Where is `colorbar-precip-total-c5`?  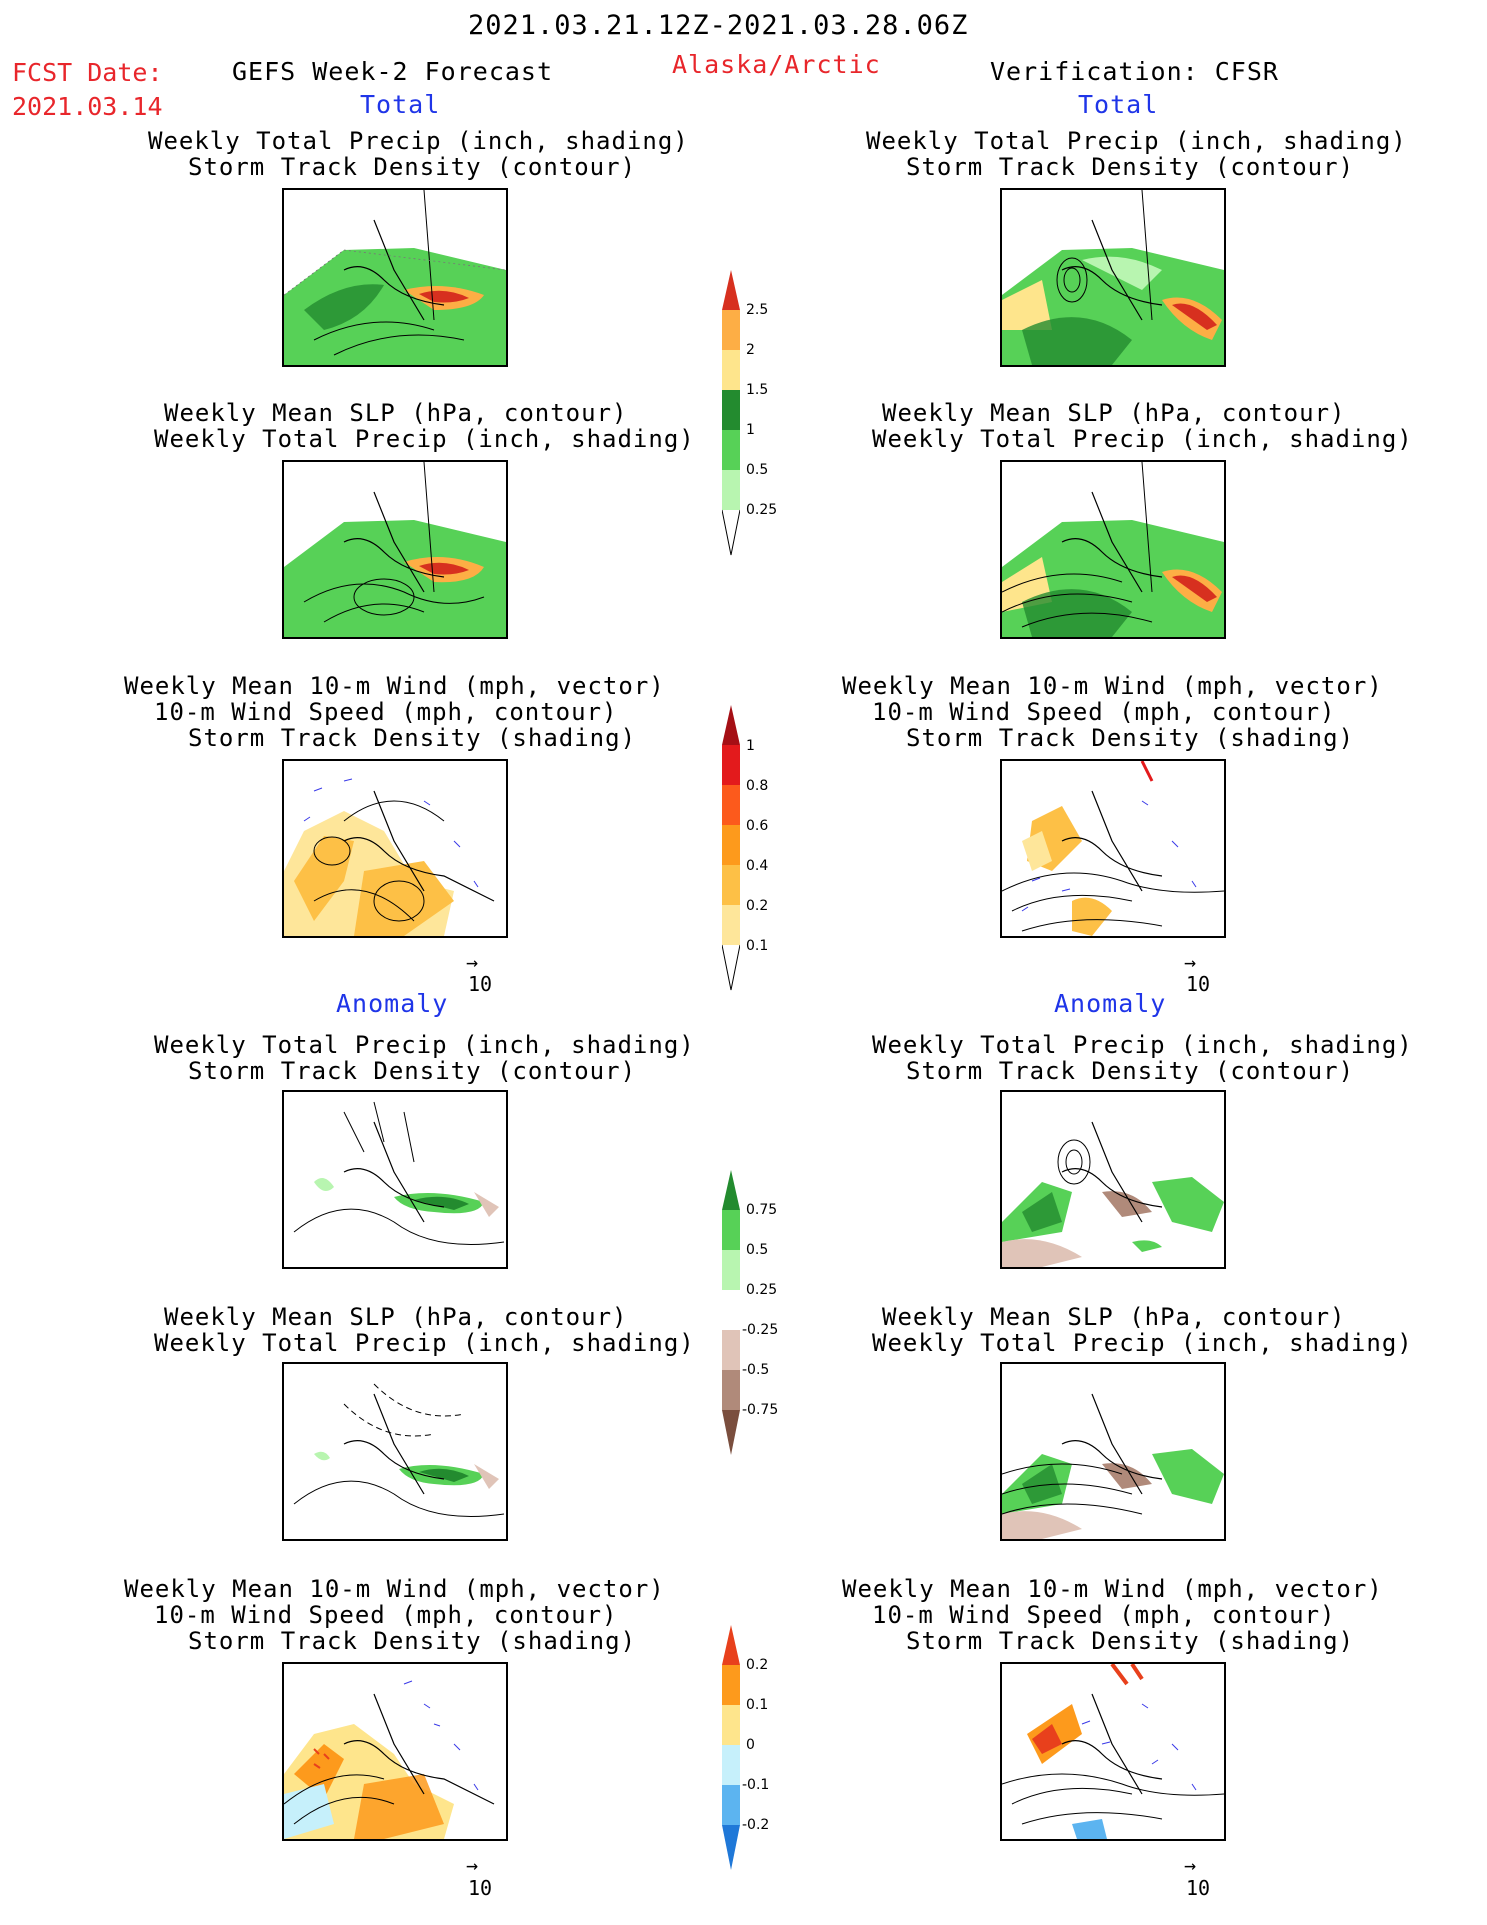
colorbar-precip-total-c5 is located at coordinates (731, 490).